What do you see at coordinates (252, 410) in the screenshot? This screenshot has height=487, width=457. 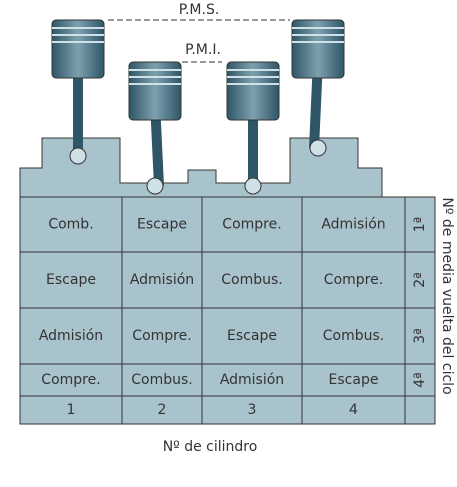 I see `cylinder-number: 3` at bounding box center [252, 410].